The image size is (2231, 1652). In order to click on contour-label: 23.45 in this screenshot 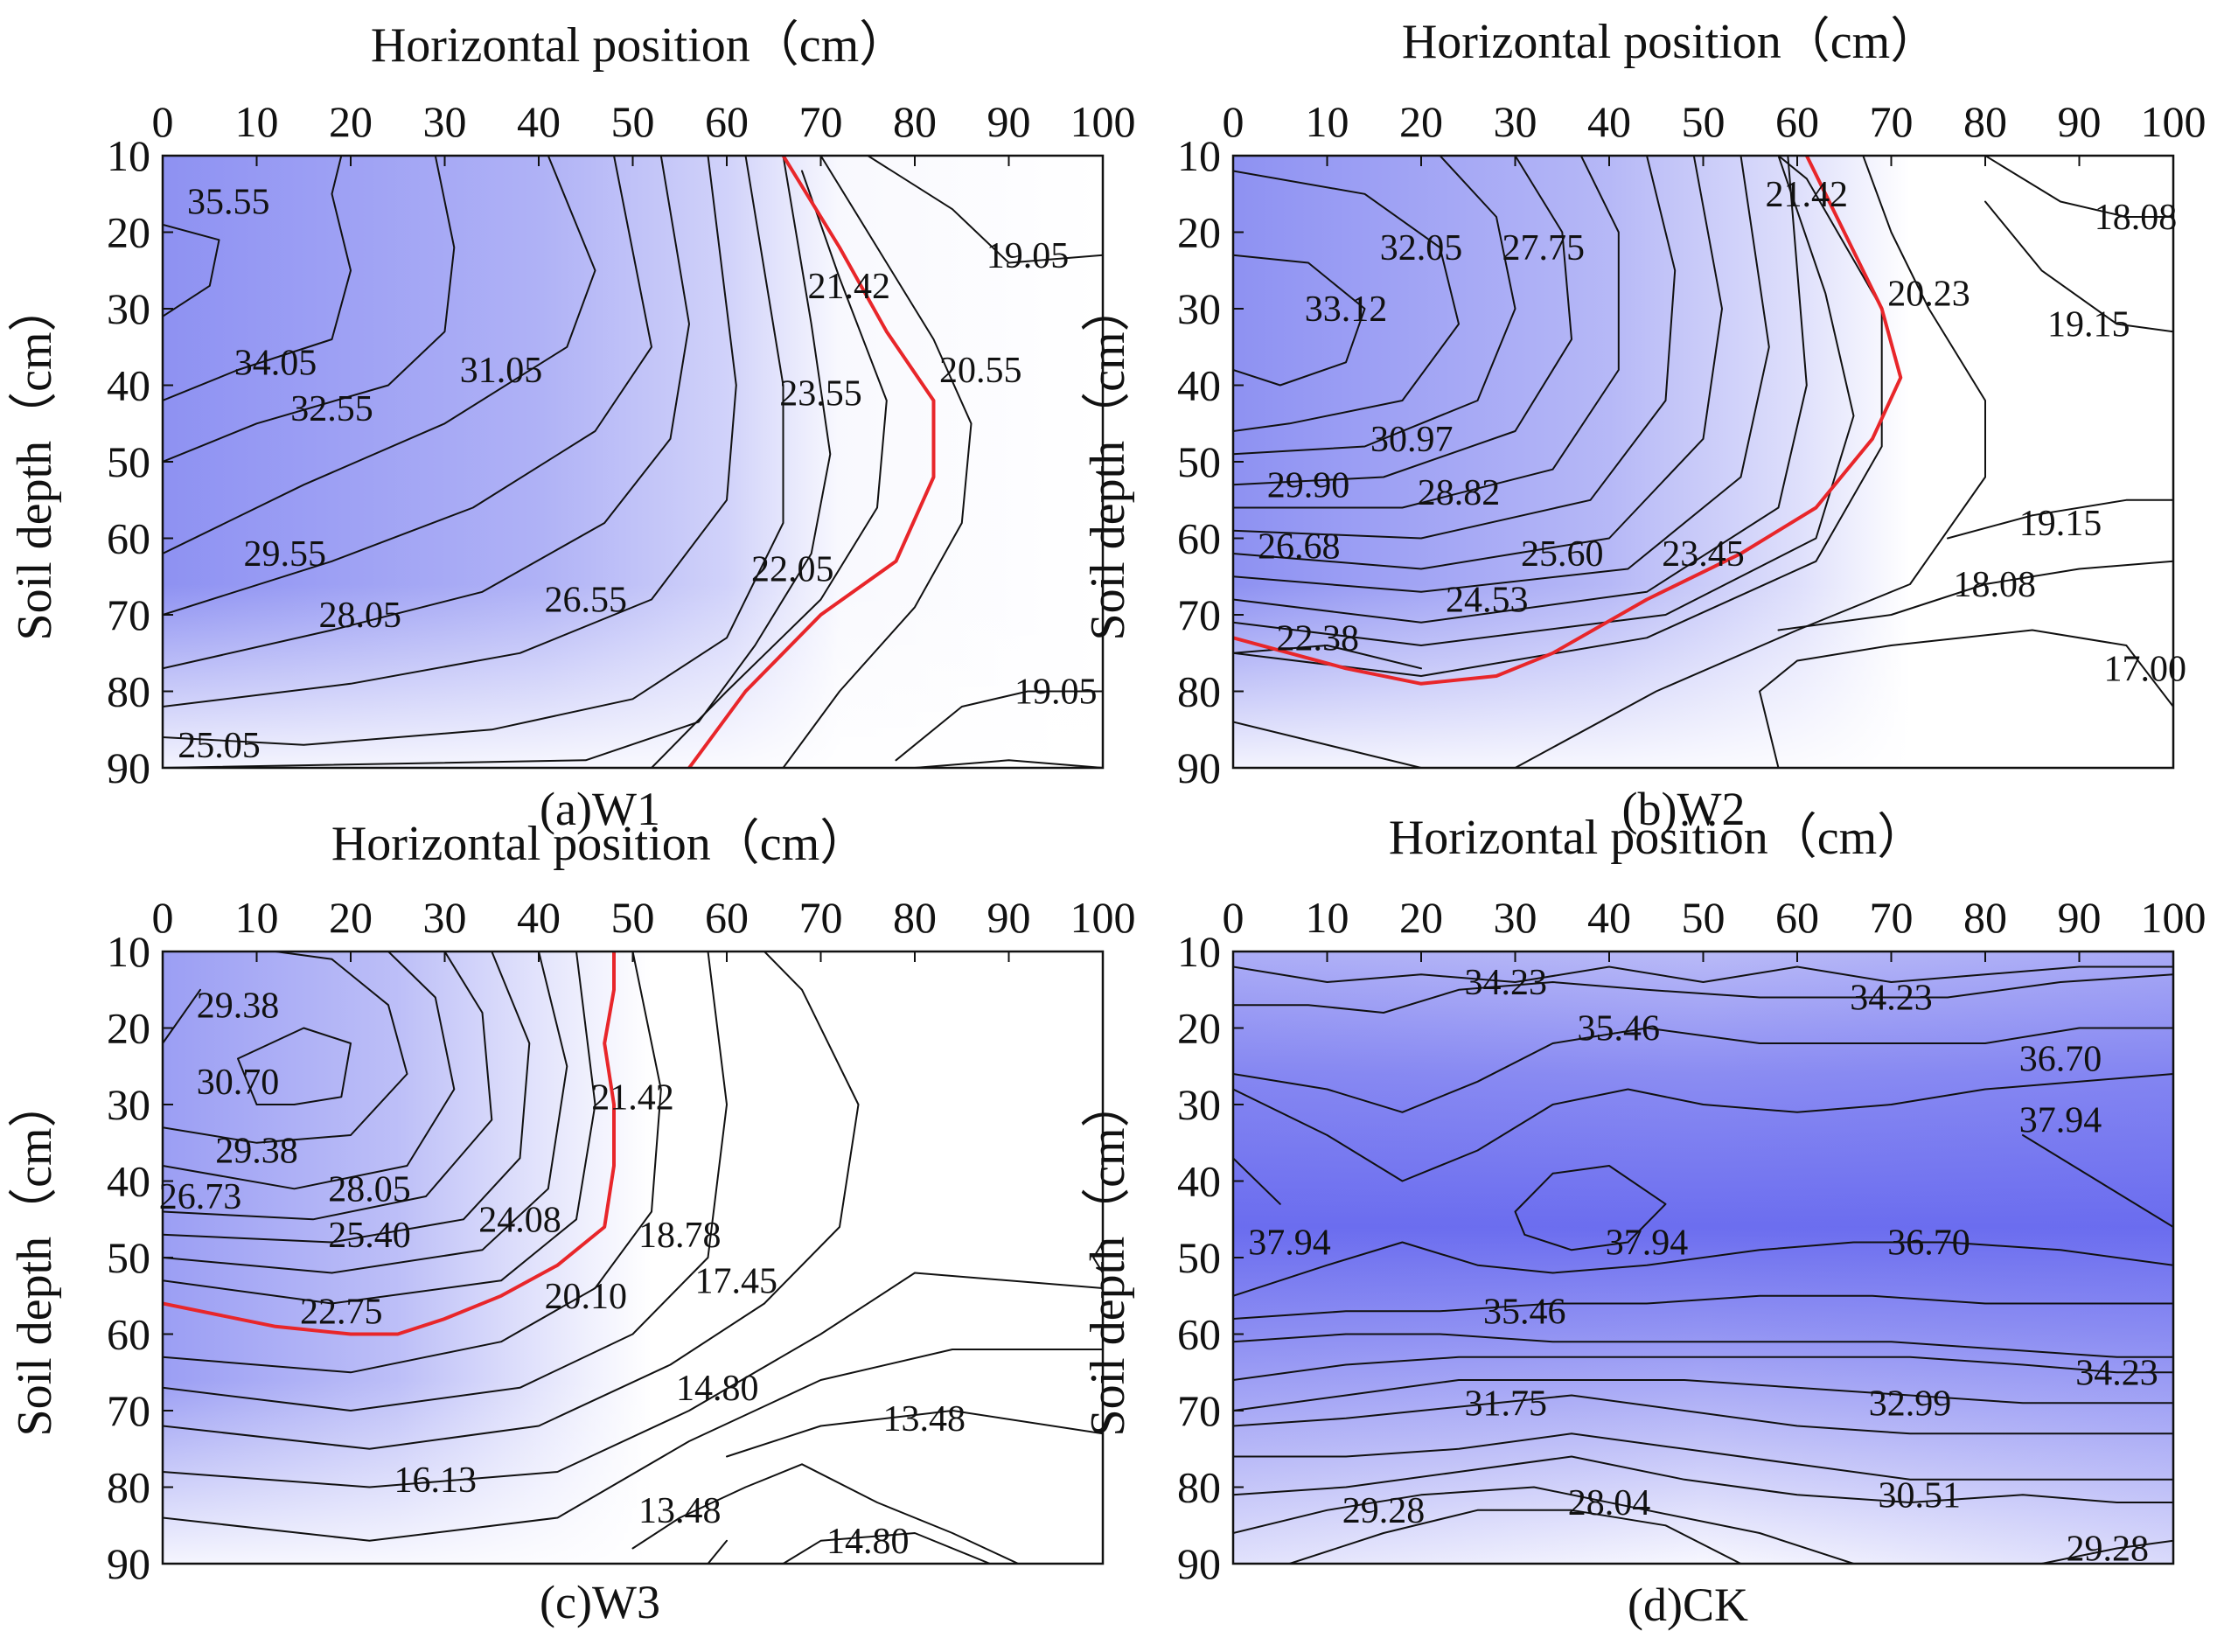, I will do `click(1703, 554)`.